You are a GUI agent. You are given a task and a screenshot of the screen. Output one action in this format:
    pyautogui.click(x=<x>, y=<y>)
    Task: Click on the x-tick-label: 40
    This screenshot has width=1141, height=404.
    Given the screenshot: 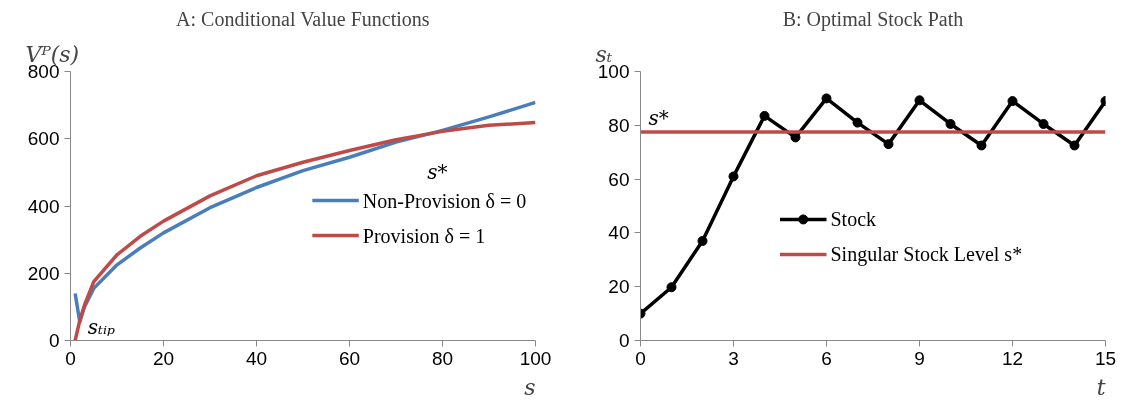 What is the action you would take?
    pyautogui.click(x=256, y=358)
    